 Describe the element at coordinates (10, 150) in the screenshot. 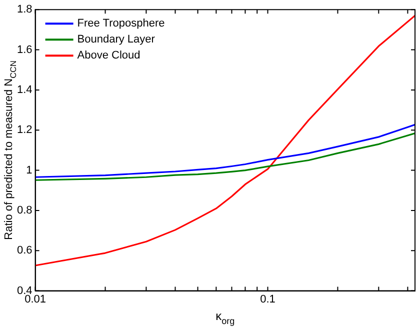

I see `y-axis-title: Ratio of predicted to measured NCCN` at that location.